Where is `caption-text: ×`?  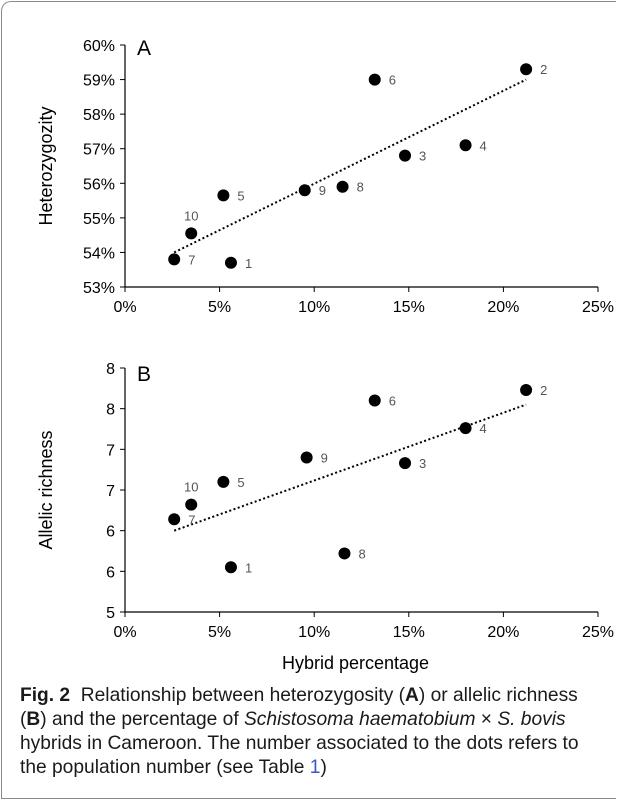
caption-text: × is located at coordinates (486, 719).